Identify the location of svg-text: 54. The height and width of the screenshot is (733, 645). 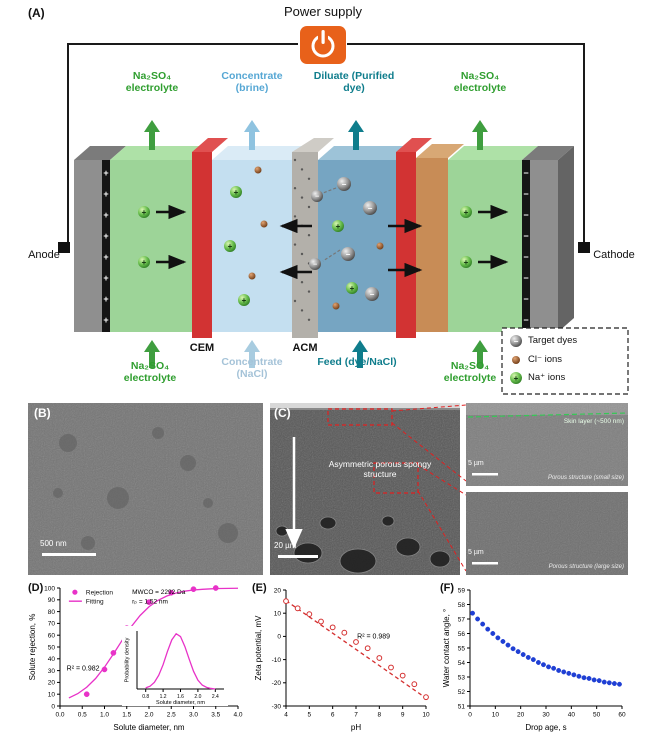
(462, 663).